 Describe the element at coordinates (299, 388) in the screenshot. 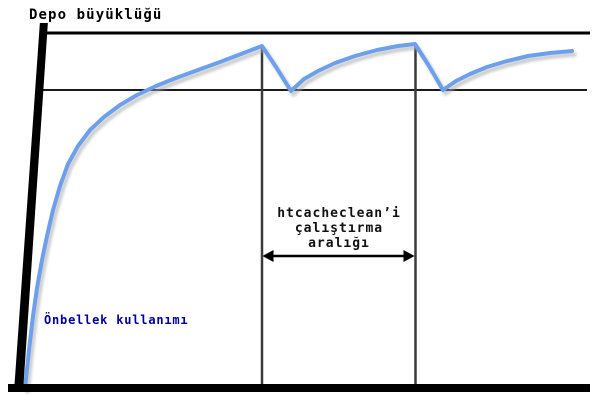

I see `x-axis` at that location.